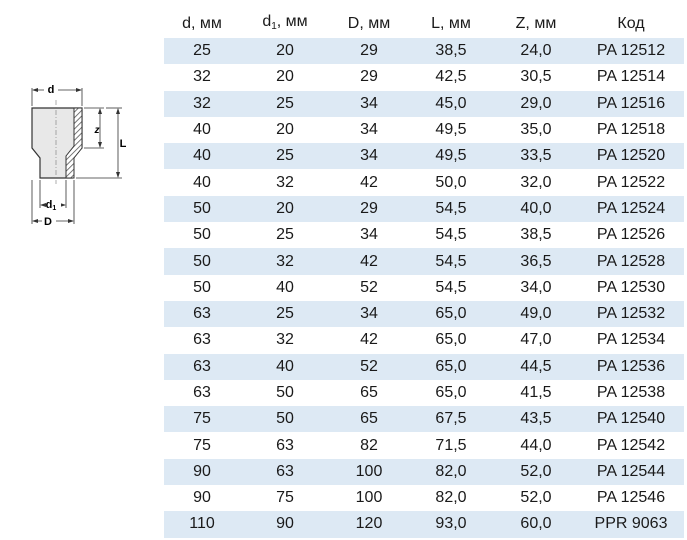 Image resolution: width=687 pixels, height=540 pixels. I want to click on table-row: 50 25 34 54,5 38,5 PA 12526, so click(424, 235).